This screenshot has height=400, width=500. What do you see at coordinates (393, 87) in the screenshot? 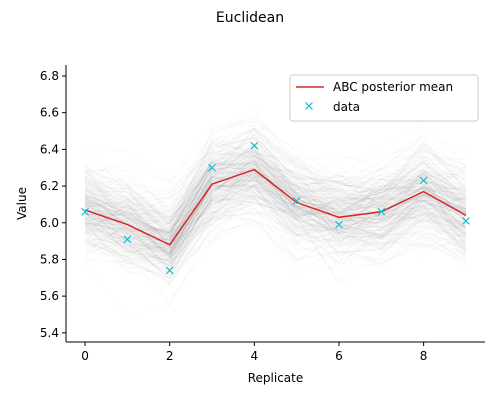
I see `legend-mean-label: ABC posterior mean` at bounding box center [393, 87].